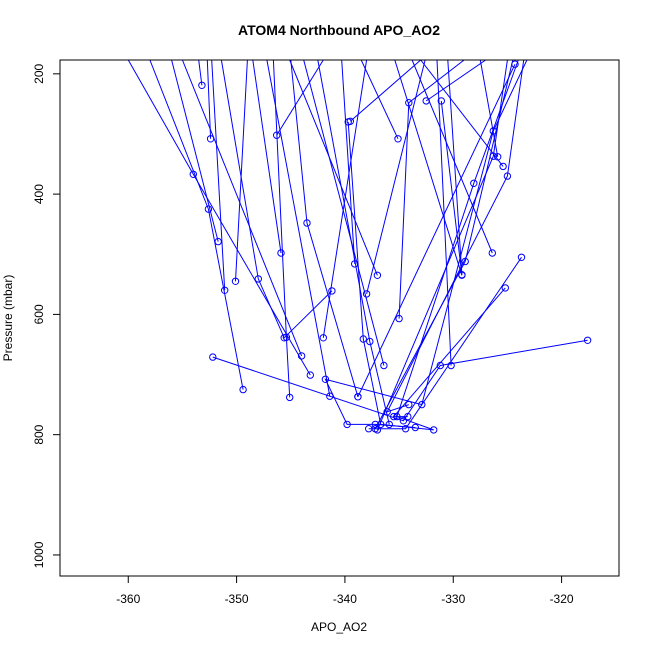 The width and height of the screenshot is (650, 650). I want to click on x-tick-label: -330, so click(453, 599).